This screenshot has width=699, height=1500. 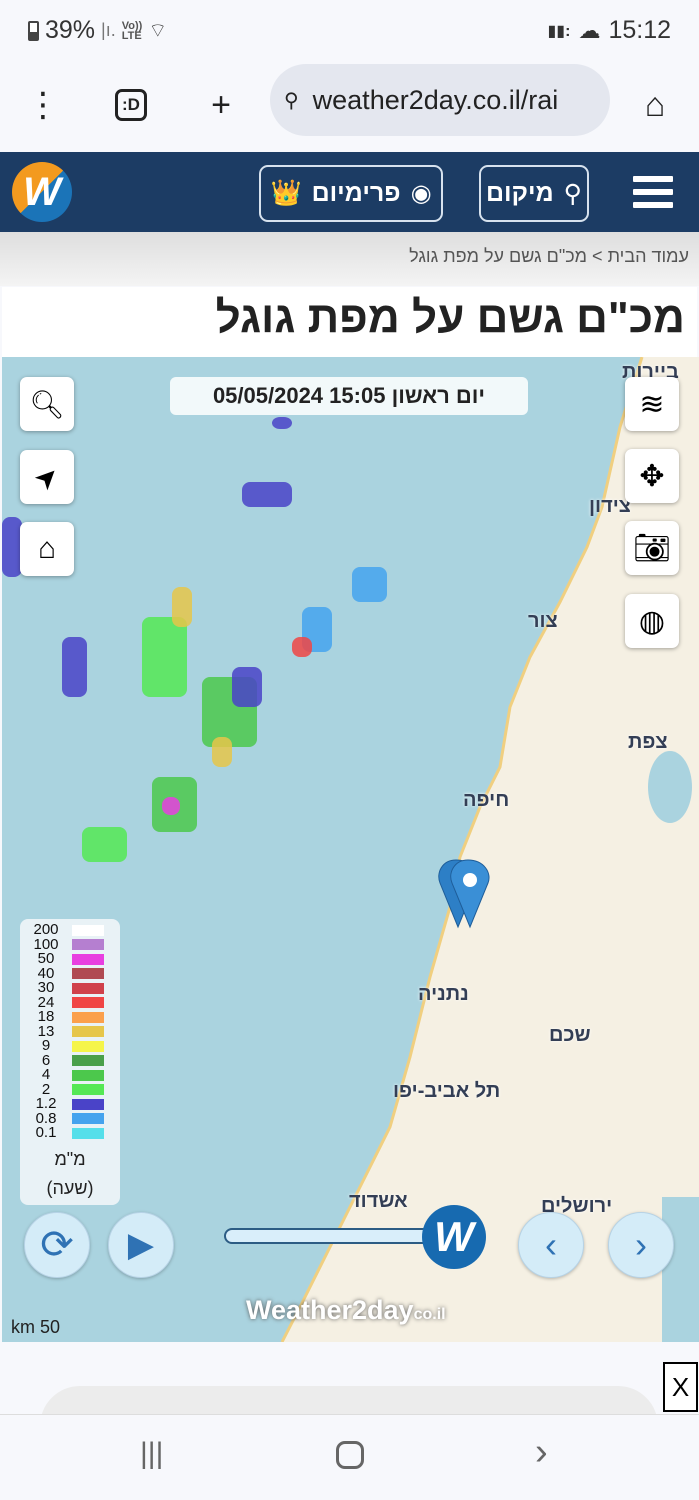 What do you see at coordinates (70, 959) in the screenshot?
I see `legend-item: 50` at bounding box center [70, 959].